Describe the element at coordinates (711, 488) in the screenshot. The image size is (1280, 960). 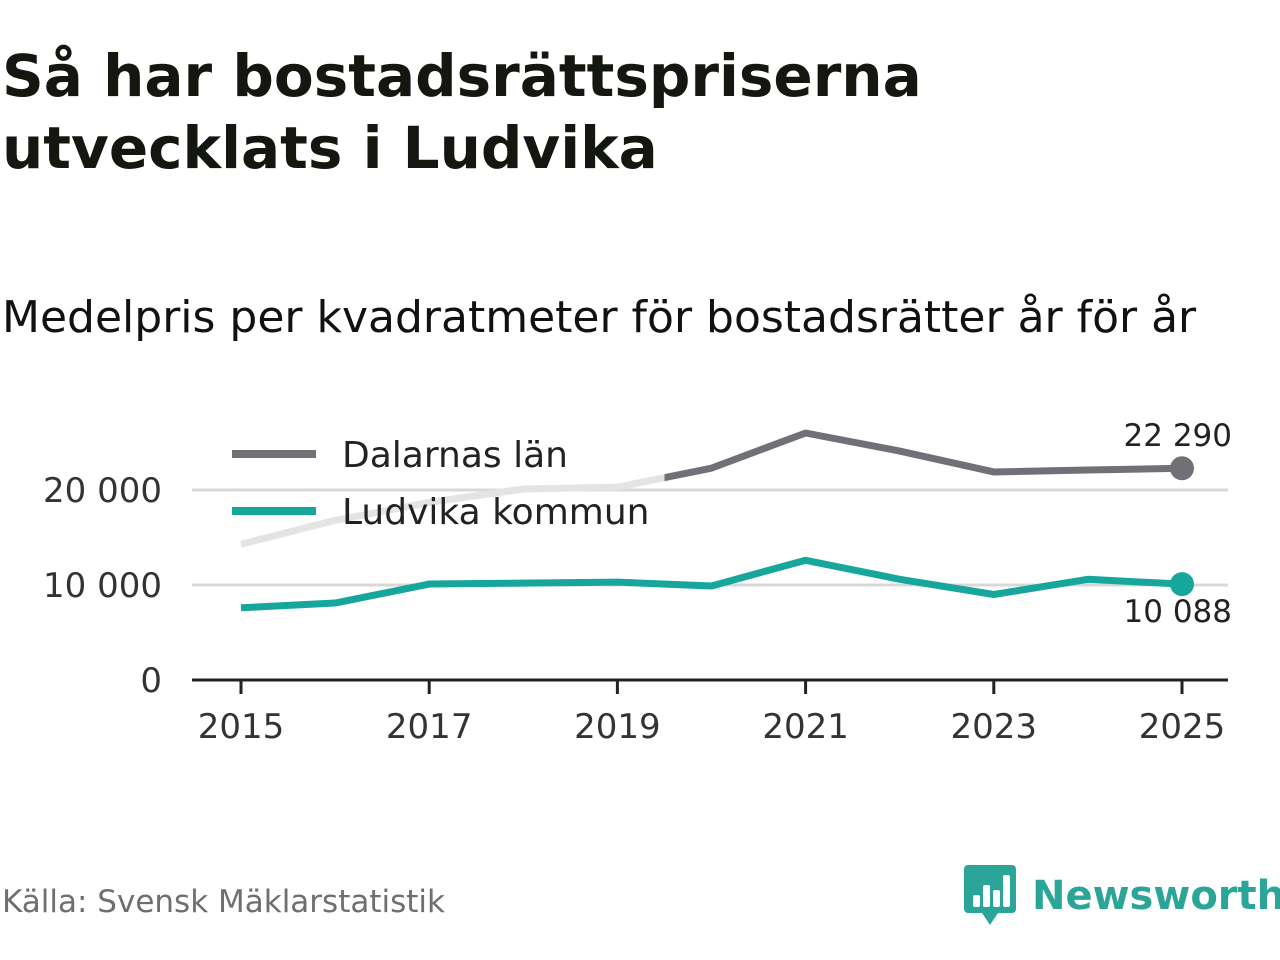
I see `series-line-dalarna` at that location.